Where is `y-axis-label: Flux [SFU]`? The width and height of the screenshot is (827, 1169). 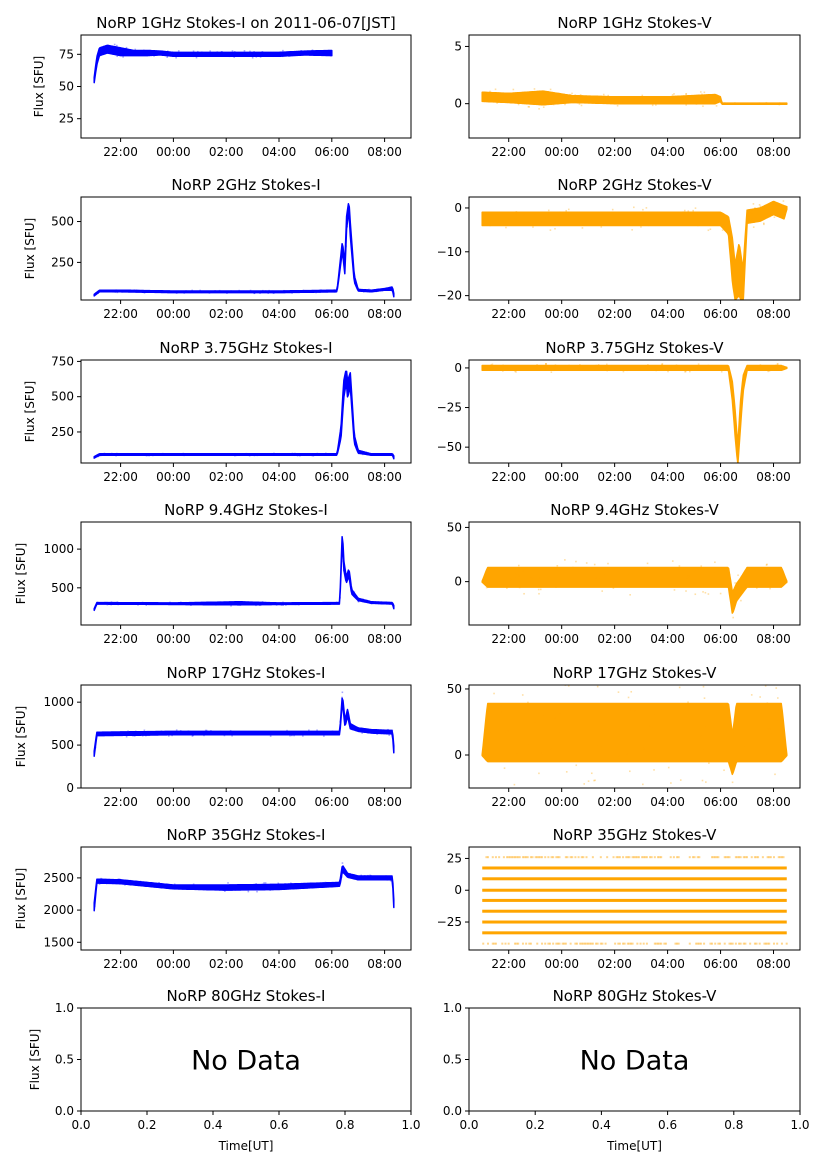 y-axis-label: Flux [SFU] is located at coordinates (21, 573).